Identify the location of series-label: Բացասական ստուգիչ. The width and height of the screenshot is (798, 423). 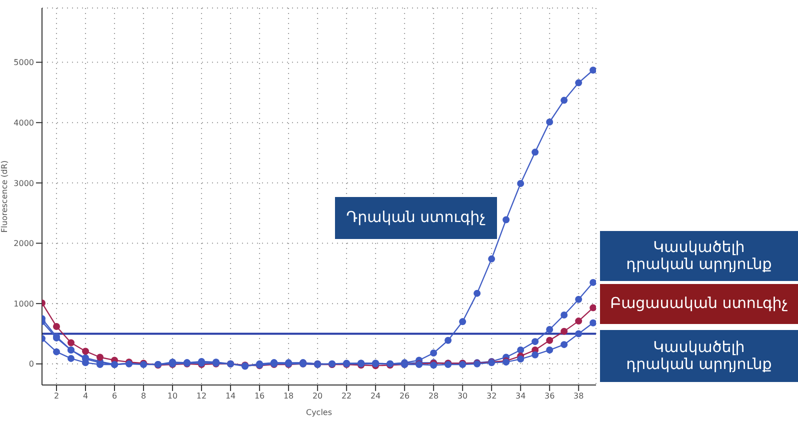
(699, 304).